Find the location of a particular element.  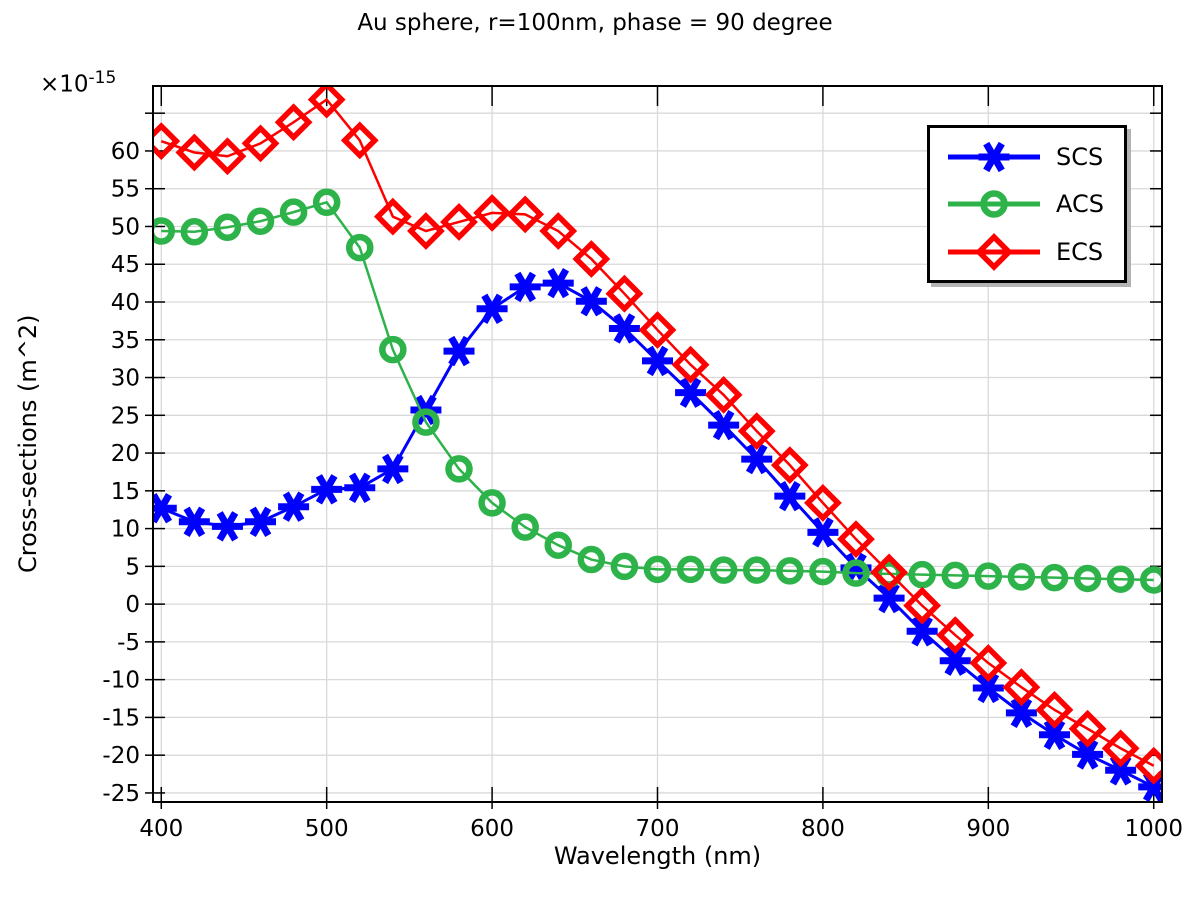

x-tick-label: 600 is located at coordinates (492, 829).